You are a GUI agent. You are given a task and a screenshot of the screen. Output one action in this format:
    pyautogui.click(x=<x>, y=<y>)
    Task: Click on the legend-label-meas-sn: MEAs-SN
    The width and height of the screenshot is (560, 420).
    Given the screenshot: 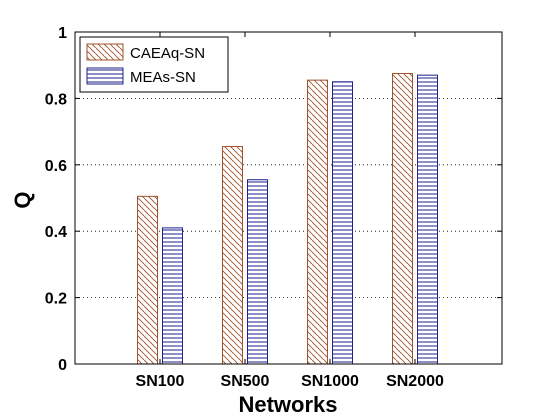 What is the action you would take?
    pyautogui.click(x=163, y=77)
    